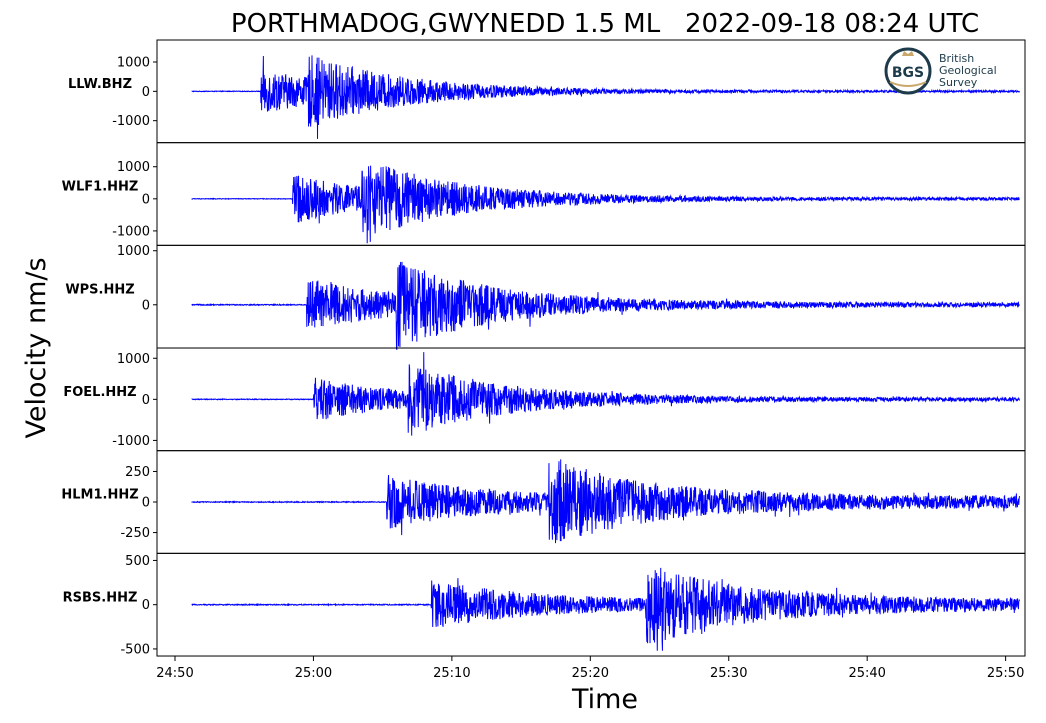 The width and height of the screenshot is (1046, 723). I want to click on x-tick-label: 25:50, so click(1005, 673).